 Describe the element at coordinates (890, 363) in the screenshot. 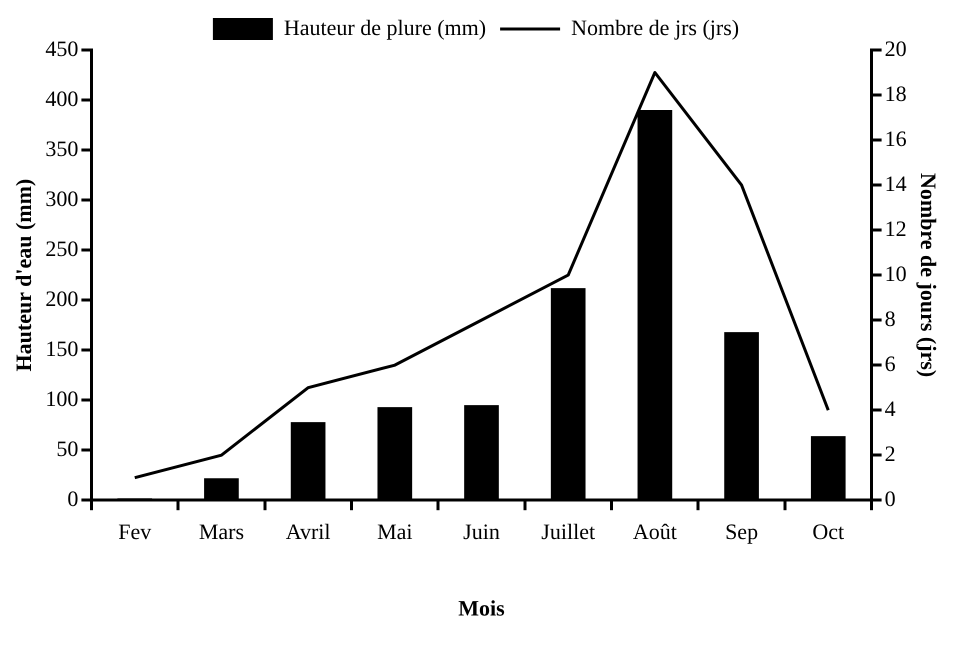

I see `y2-tick-label: 6` at that location.